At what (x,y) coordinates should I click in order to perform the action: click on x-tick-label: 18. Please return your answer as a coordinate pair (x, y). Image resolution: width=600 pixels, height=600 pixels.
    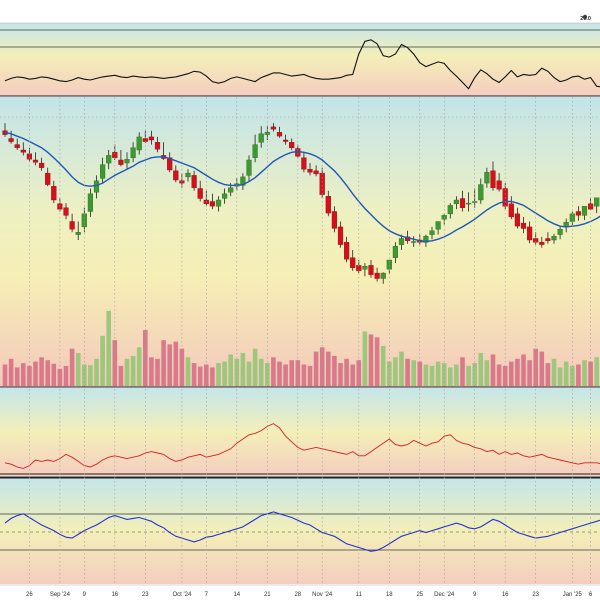
    Looking at the image, I should click on (389, 595).